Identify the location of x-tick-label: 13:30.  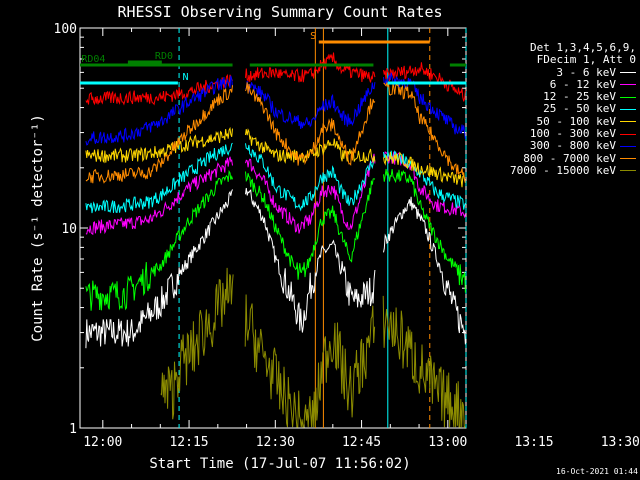
(620, 442).